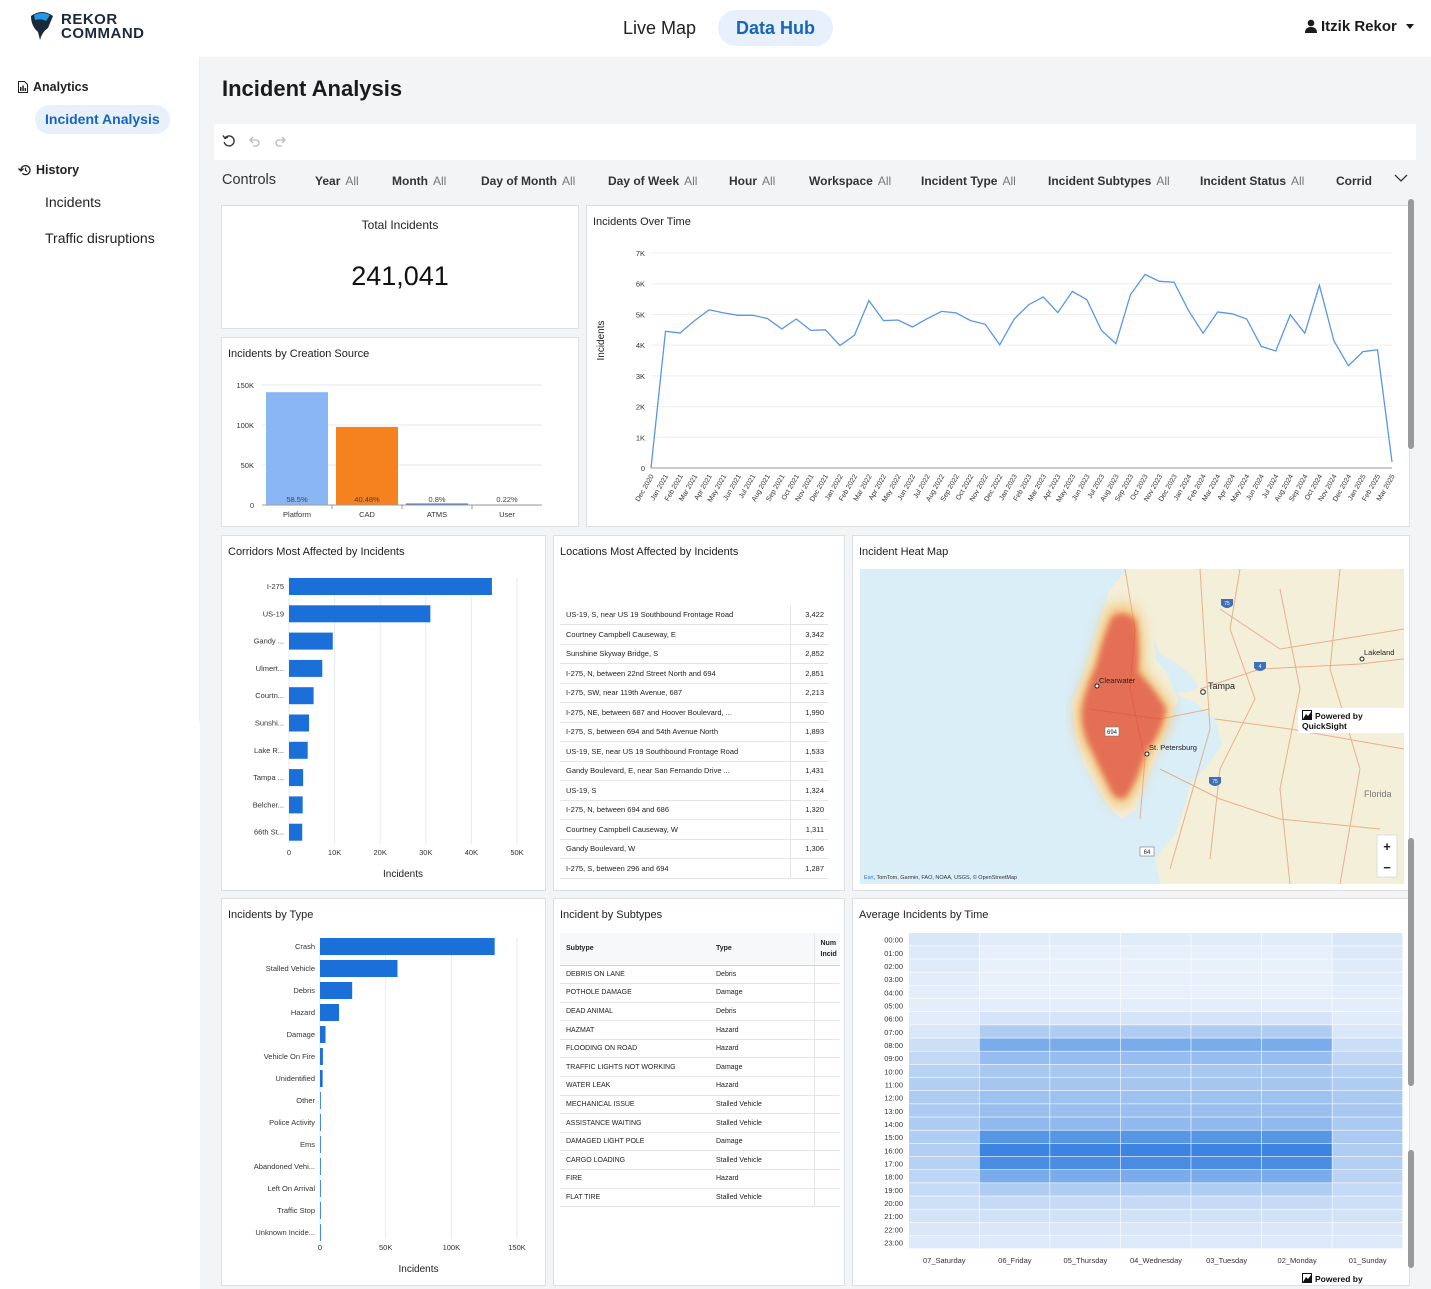 The height and width of the screenshot is (1289, 1431). What do you see at coordinates (700, 975) in the screenshot?
I see `subtypes-row: DEBRIS ON LANE Debris` at bounding box center [700, 975].